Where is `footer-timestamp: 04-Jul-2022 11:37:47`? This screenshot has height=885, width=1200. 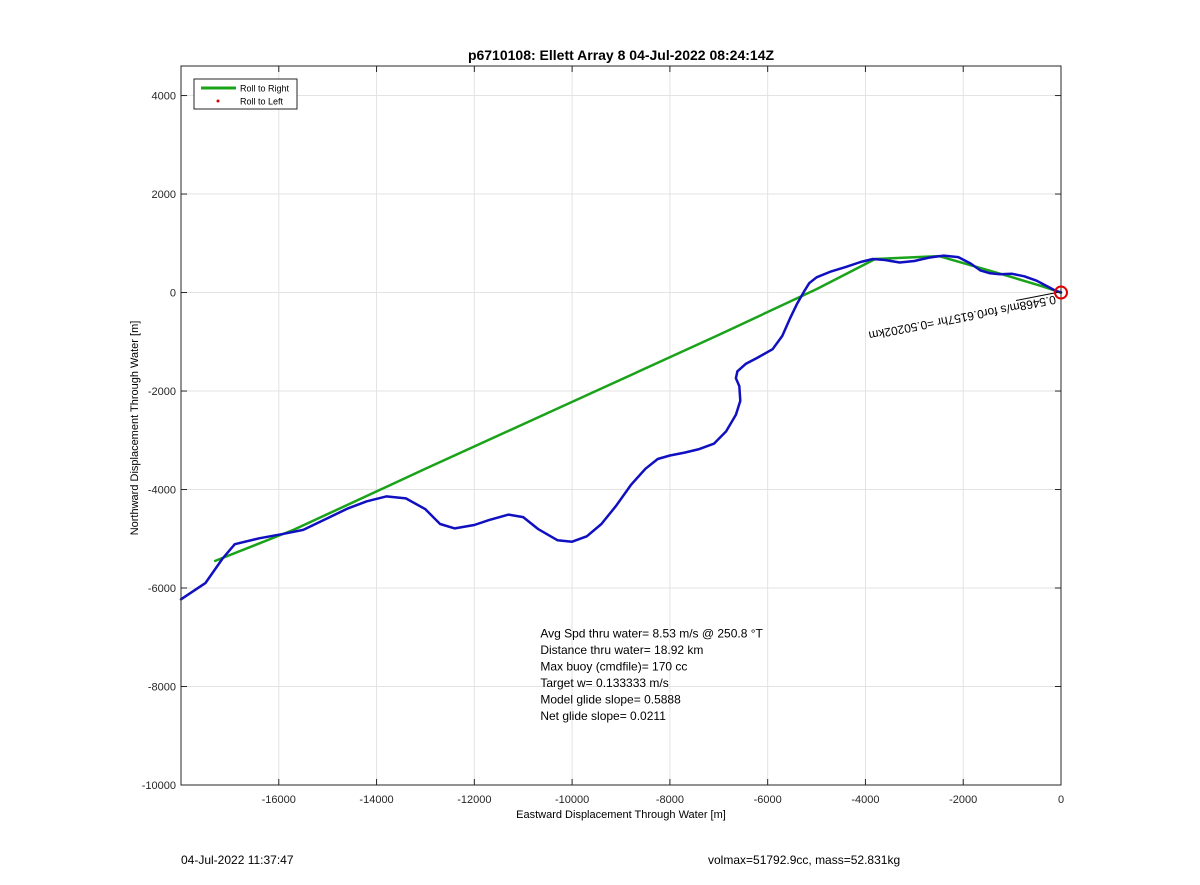 footer-timestamp: 04-Jul-2022 11:37:47 is located at coordinates (237, 860).